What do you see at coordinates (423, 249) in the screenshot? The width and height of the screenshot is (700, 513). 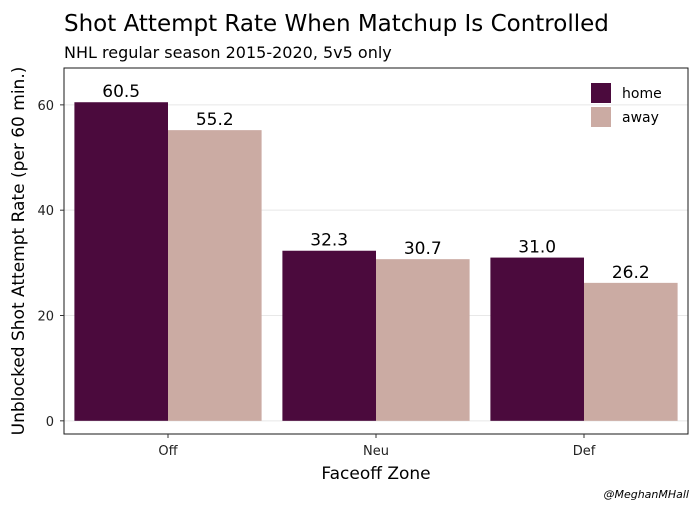 I see `value-label-away-neu: 30.7` at bounding box center [423, 249].